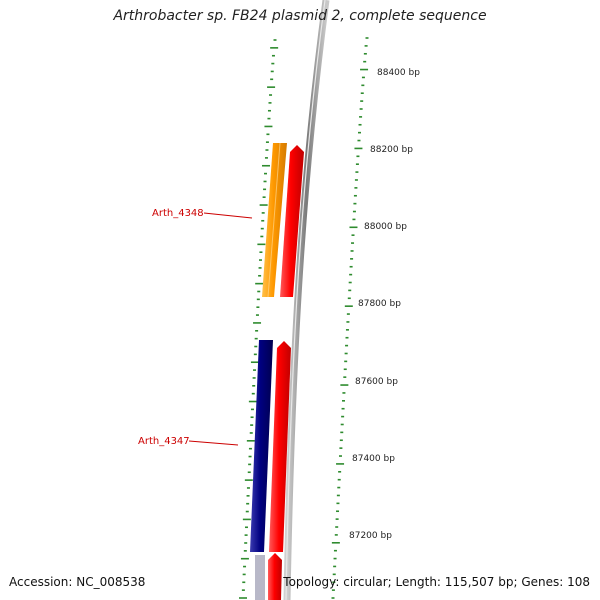 The height and width of the screenshot is (600, 600). I want to click on scale-label-88400: 88400 bp, so click(398, 73).